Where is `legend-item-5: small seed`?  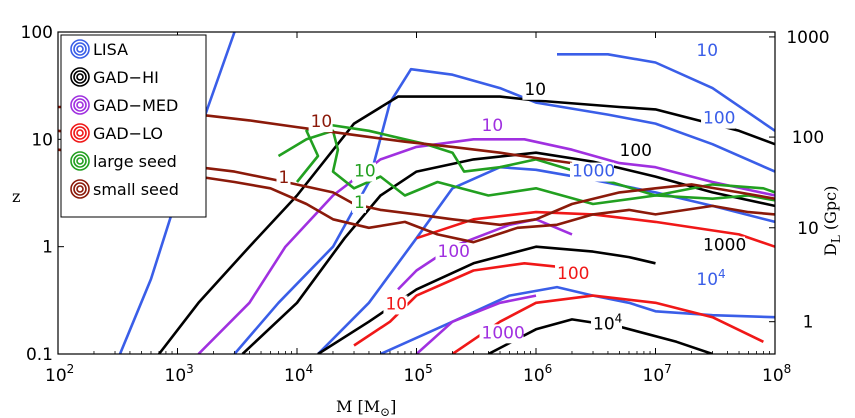 legend-item-5: small seed is located at coordinates (124, 189).